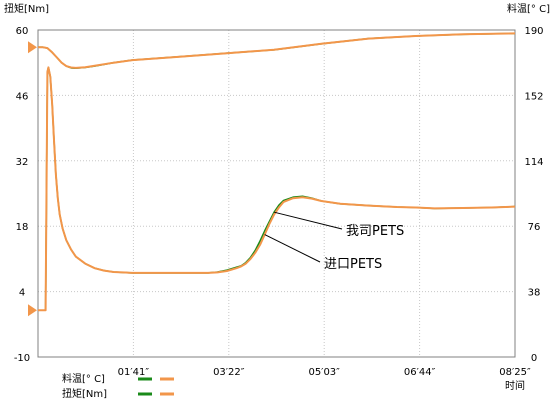 This screenshot has width=554, height=416. What do you see at coordinates (515, 385) in the screenshot?
I see `x-axis-label: 时间` at bounding box center [515, 385].